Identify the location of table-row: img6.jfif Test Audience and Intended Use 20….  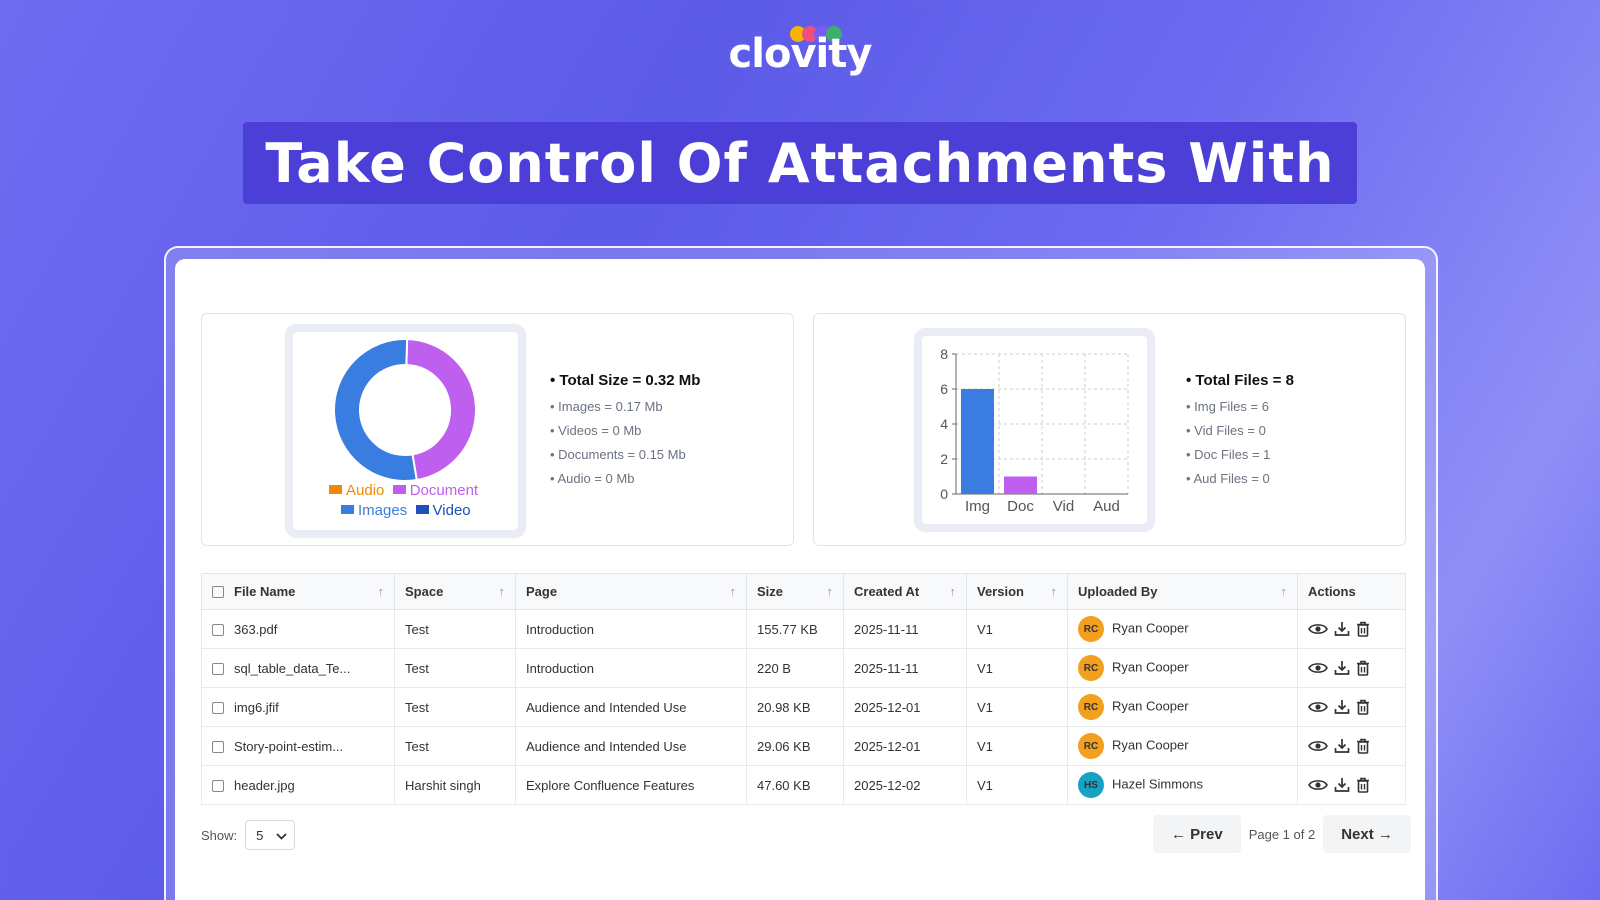
(803, 707).